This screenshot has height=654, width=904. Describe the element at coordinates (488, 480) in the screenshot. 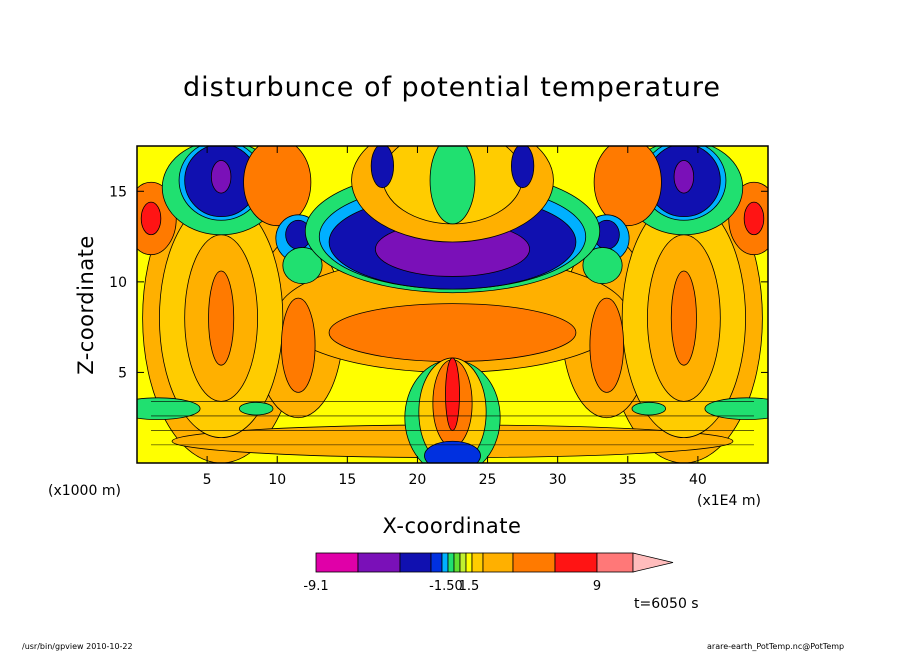

I see `x-tick-label: 25` at that location.